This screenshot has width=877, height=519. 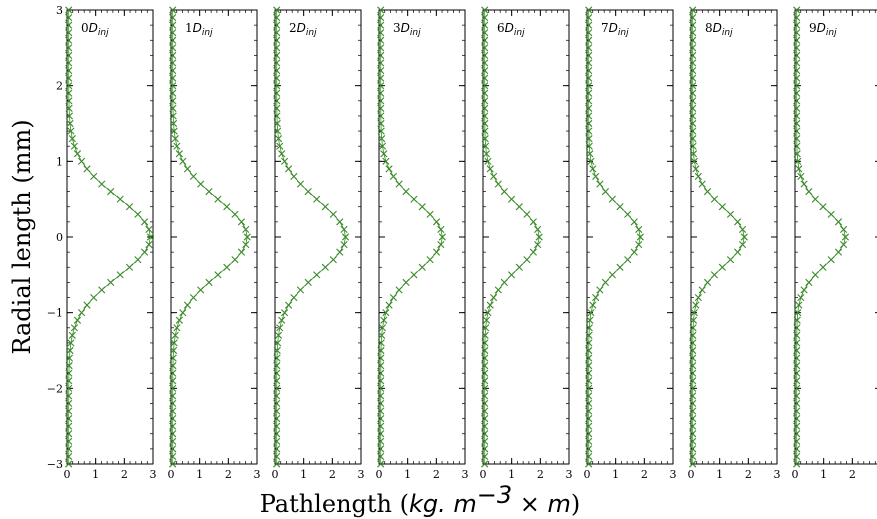 What do you see at coordinates (59, 237) in the screenshot?
I see `y-tick-label: 0` at bounding box center [59, 237].